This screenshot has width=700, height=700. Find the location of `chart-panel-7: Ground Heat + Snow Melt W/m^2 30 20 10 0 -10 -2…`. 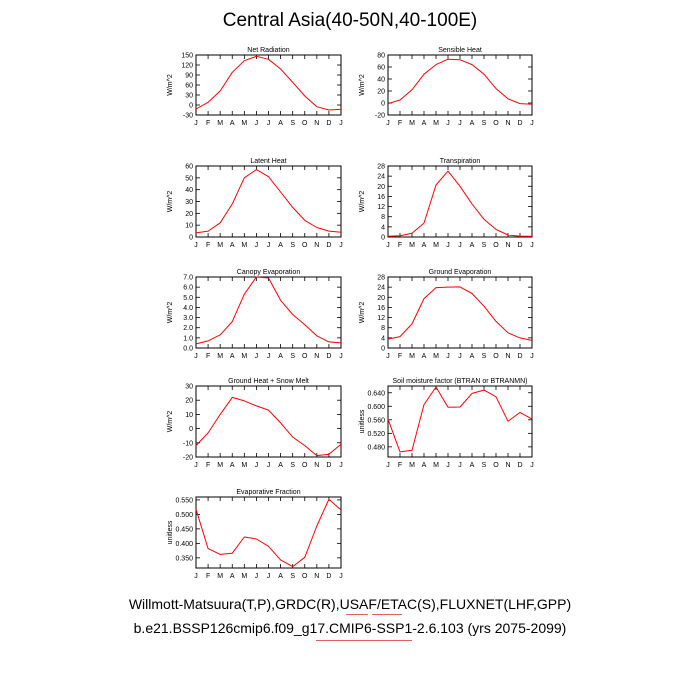

chart-panel-7: Ground Heat + Snow Melt W/m^2 30 20 10 0 -10 -2… is located at coordinates (255, 423).